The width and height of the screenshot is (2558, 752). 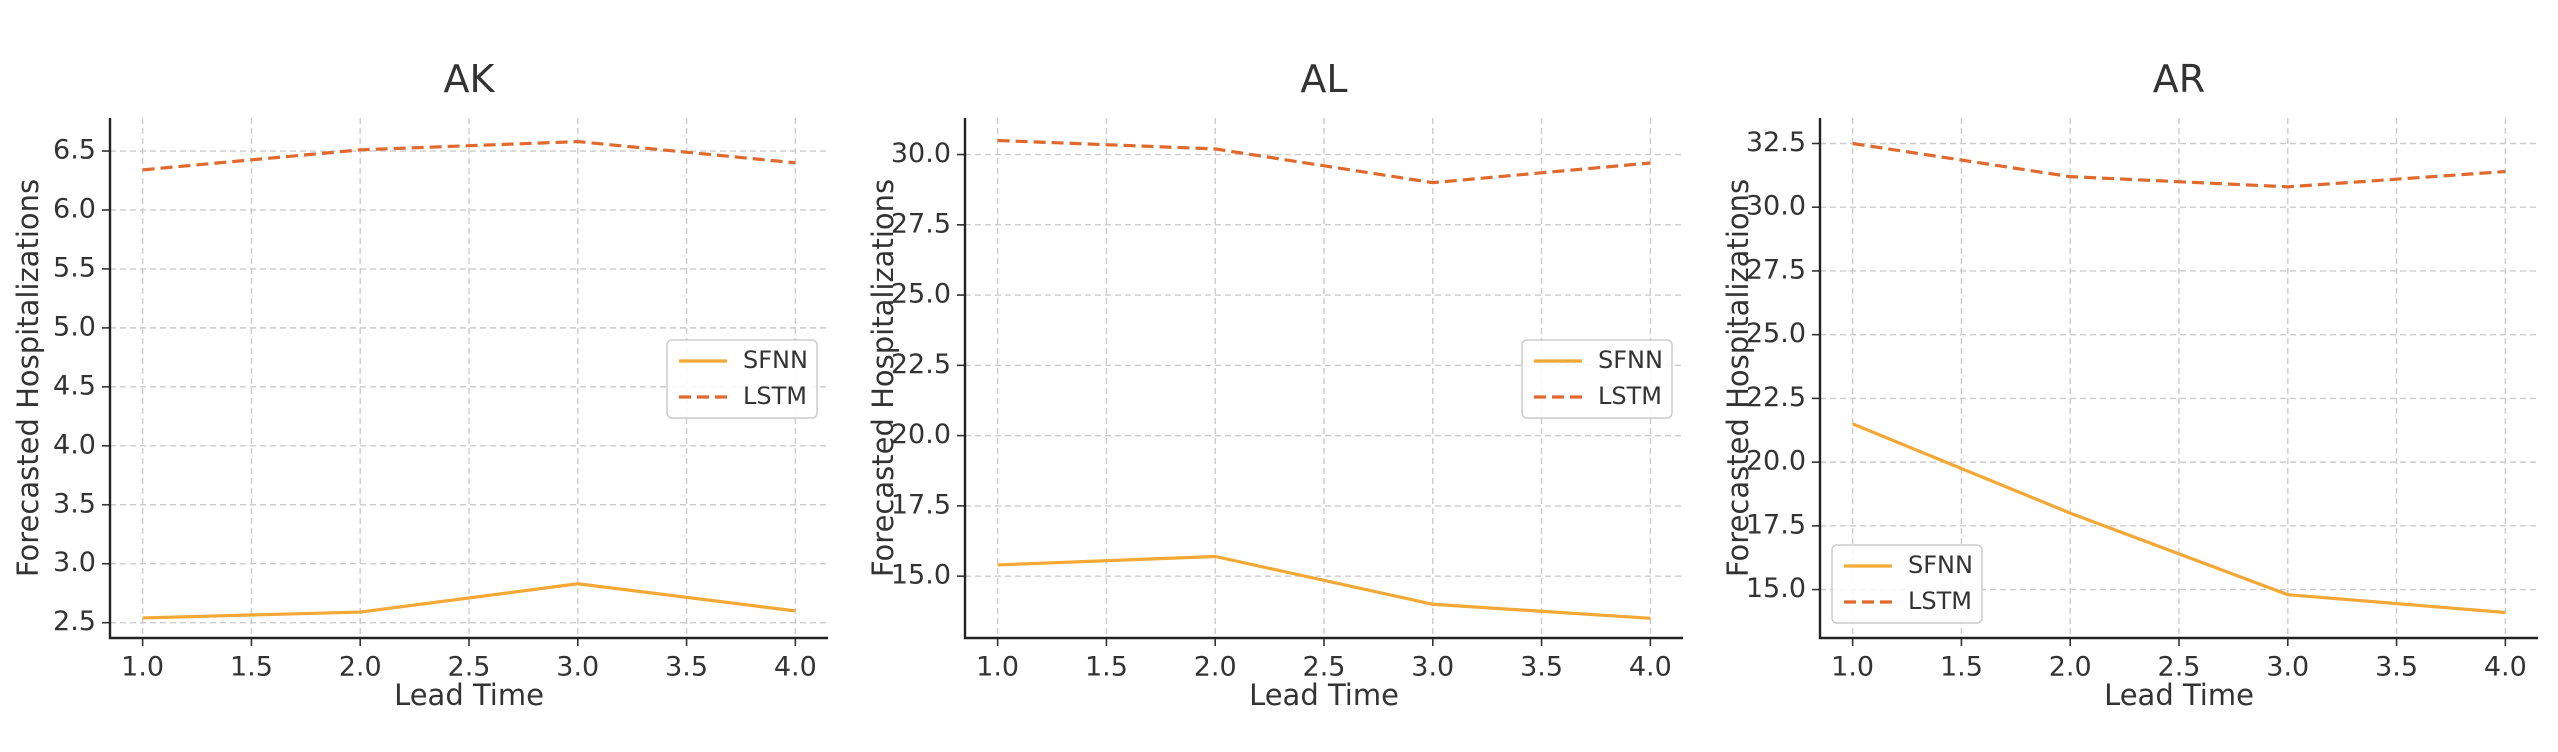 I want to click on y-tick-label: 4.0, so click(x=74, y=444).